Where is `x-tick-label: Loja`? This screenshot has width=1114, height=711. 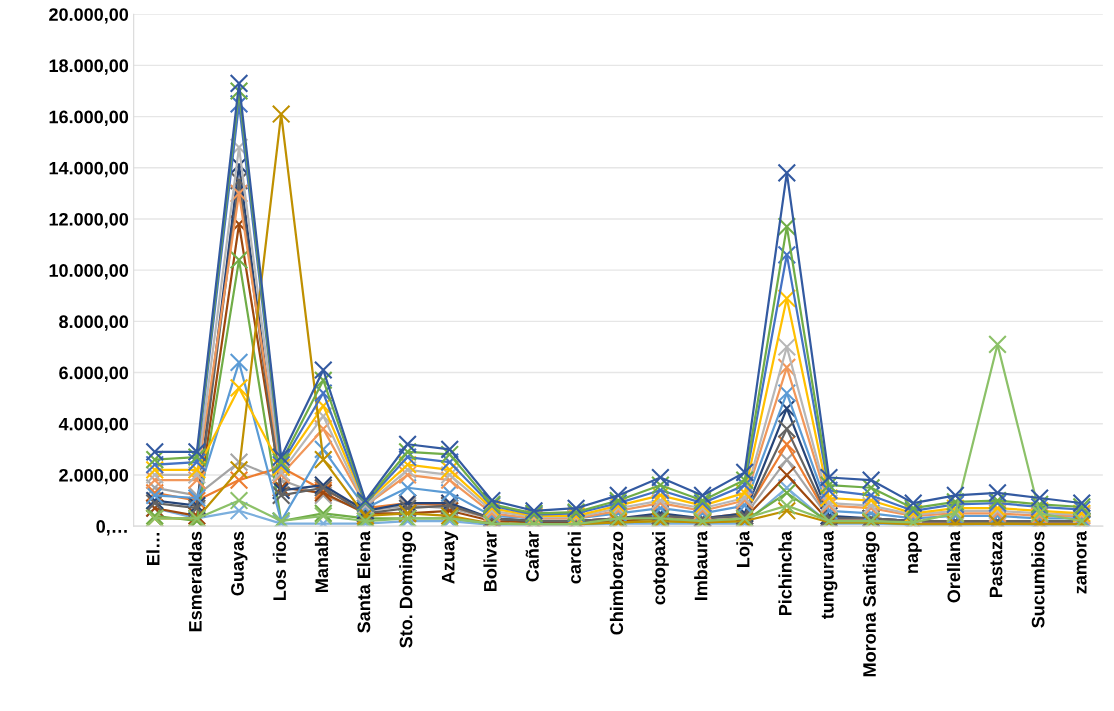 x-tick-label: Loja is located at coordinates (745, 548).